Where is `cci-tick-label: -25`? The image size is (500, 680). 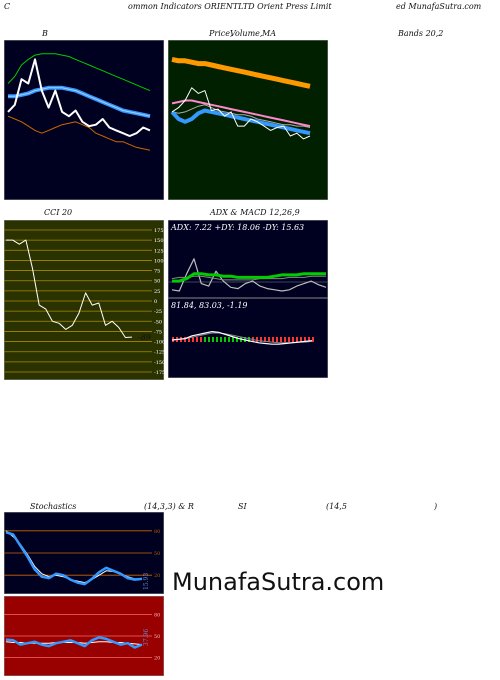 cci-tick-label: -25 is located at coordinates (158, 312).